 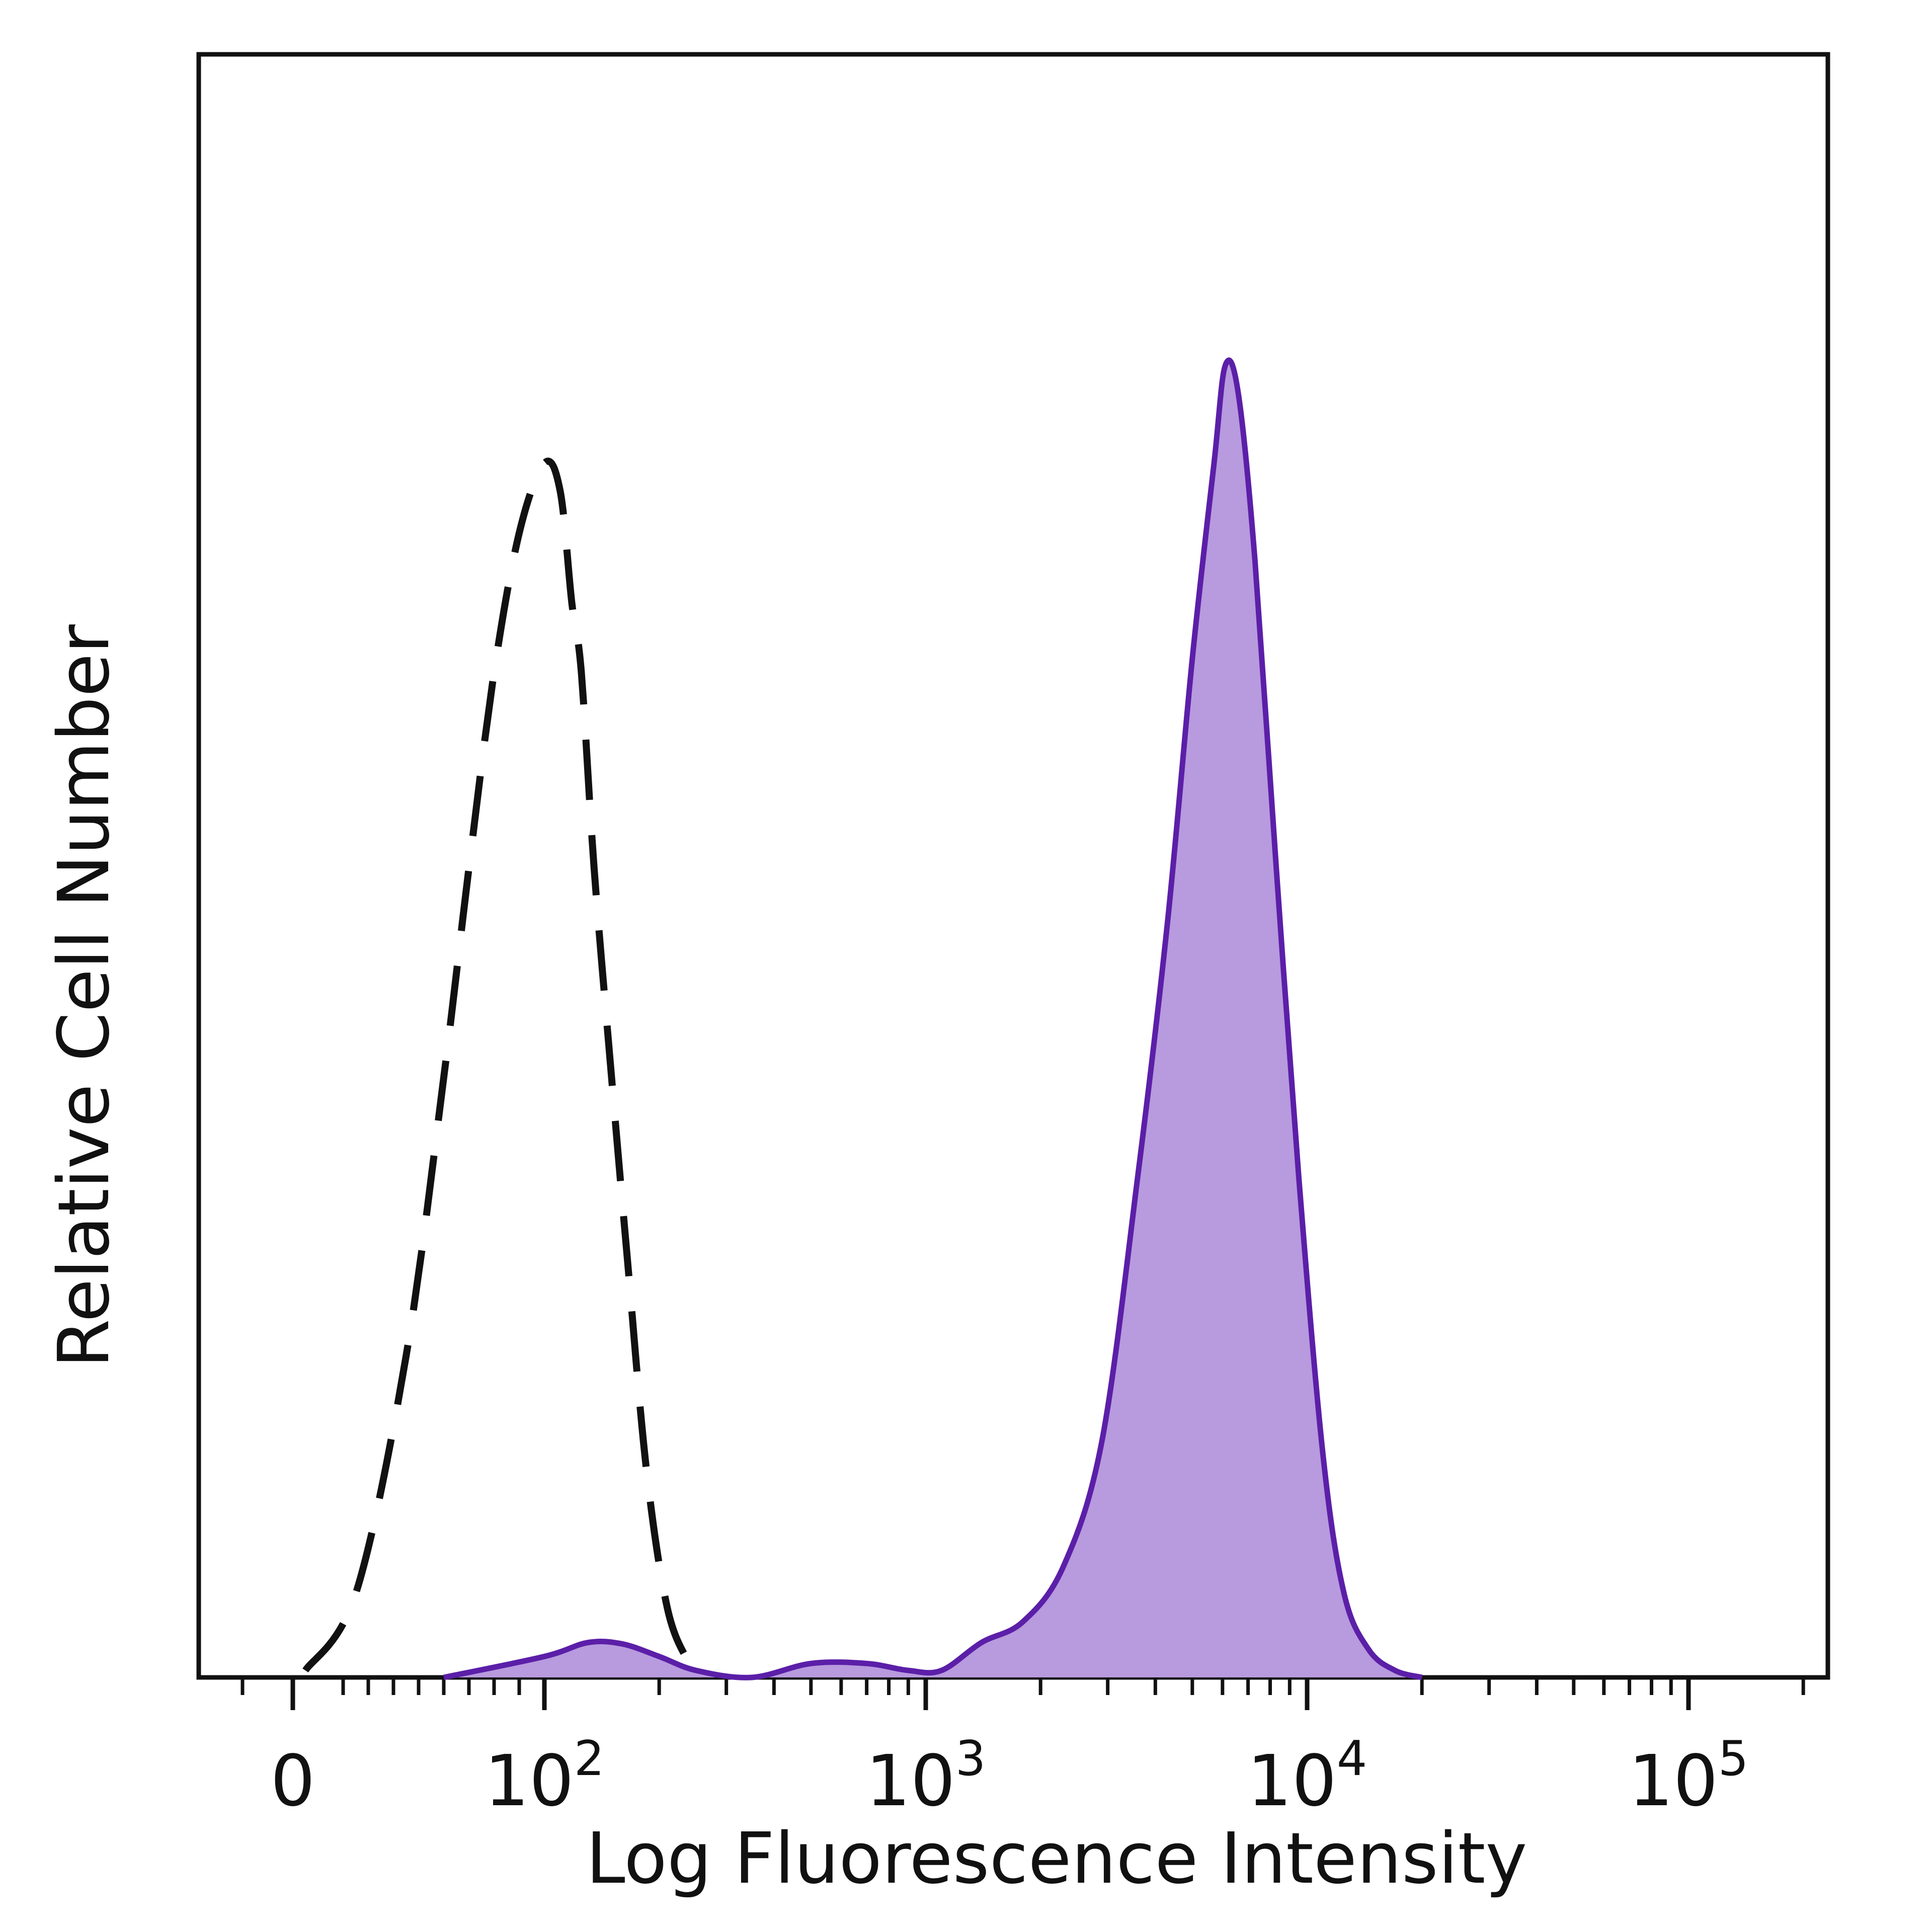 I want to click on x-tick-label: 0, so click(x=292, y=1781).